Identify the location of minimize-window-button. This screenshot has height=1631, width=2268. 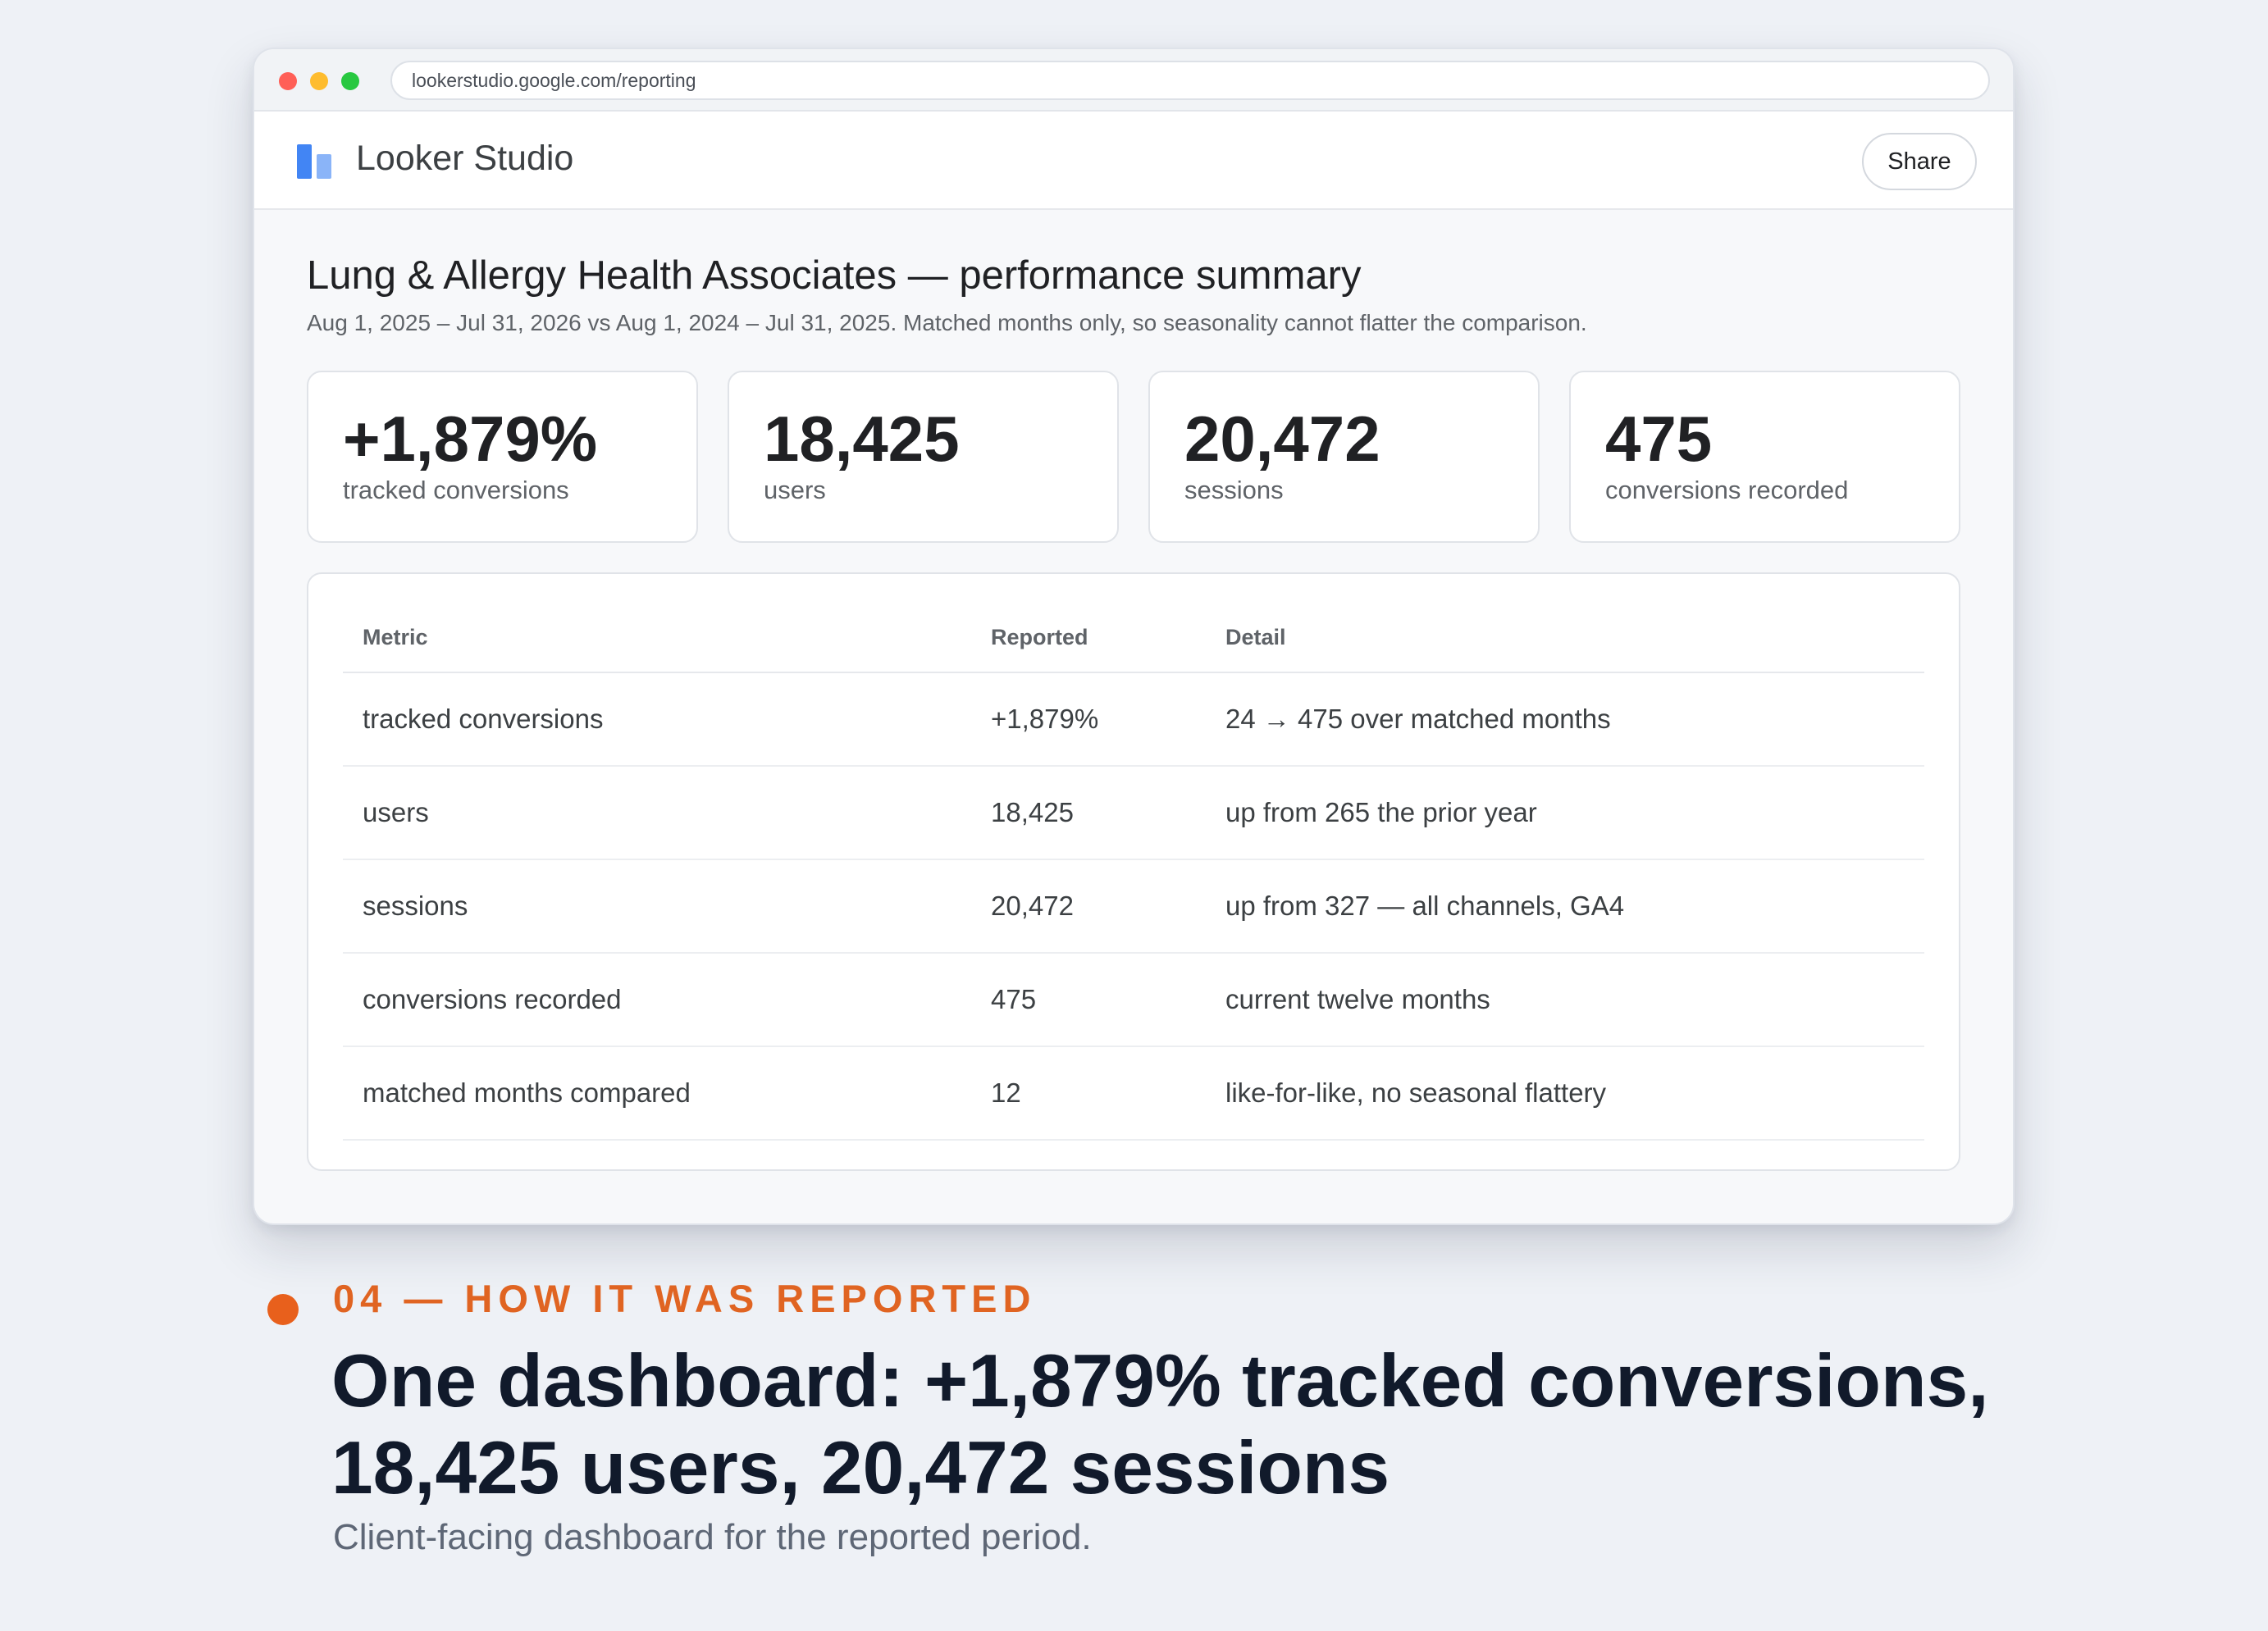
(319, 81).